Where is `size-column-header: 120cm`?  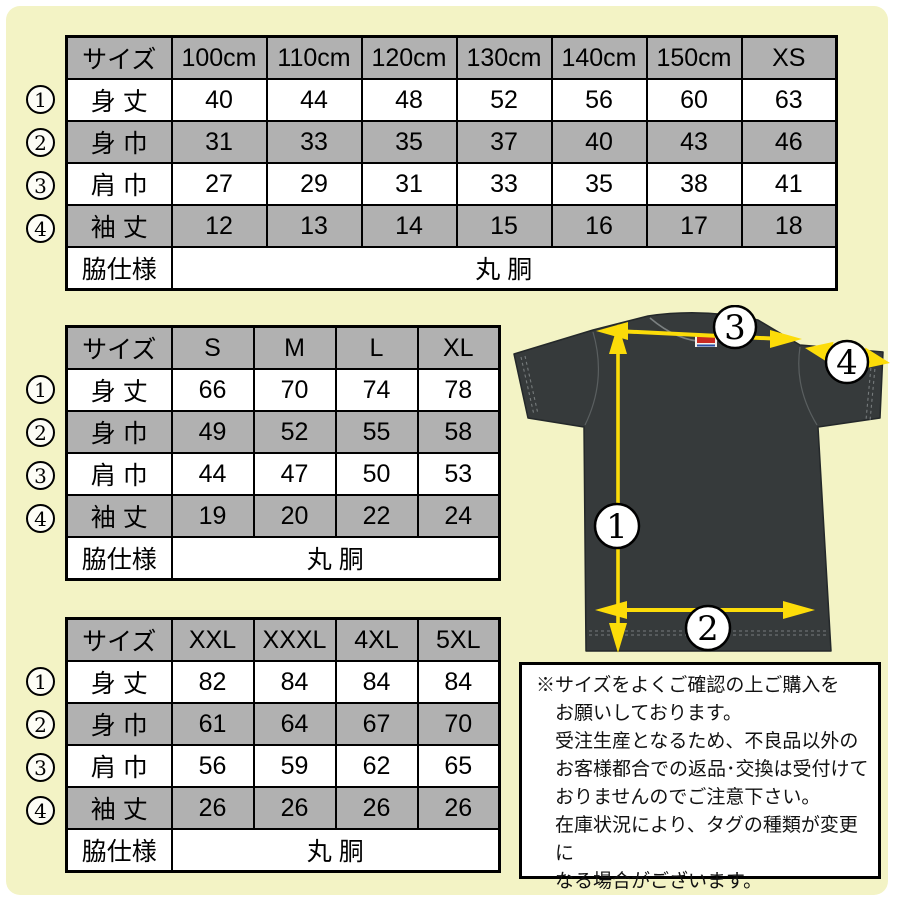 size-column-header: 120cm is located at coordinates (409, 57).